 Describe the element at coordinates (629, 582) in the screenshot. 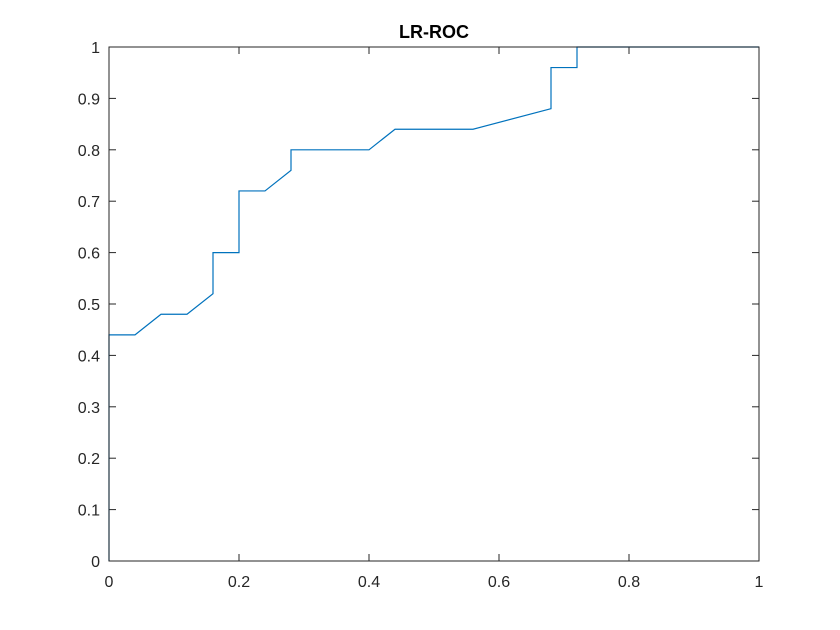

I see `x-tick-label: 0.8` at that location.